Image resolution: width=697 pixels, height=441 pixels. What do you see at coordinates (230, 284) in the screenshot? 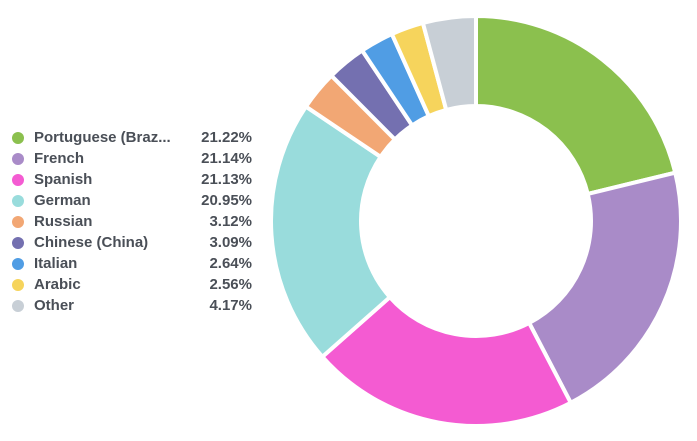
I see `legend-value: 2.56%` at bounding box center [230, 284].